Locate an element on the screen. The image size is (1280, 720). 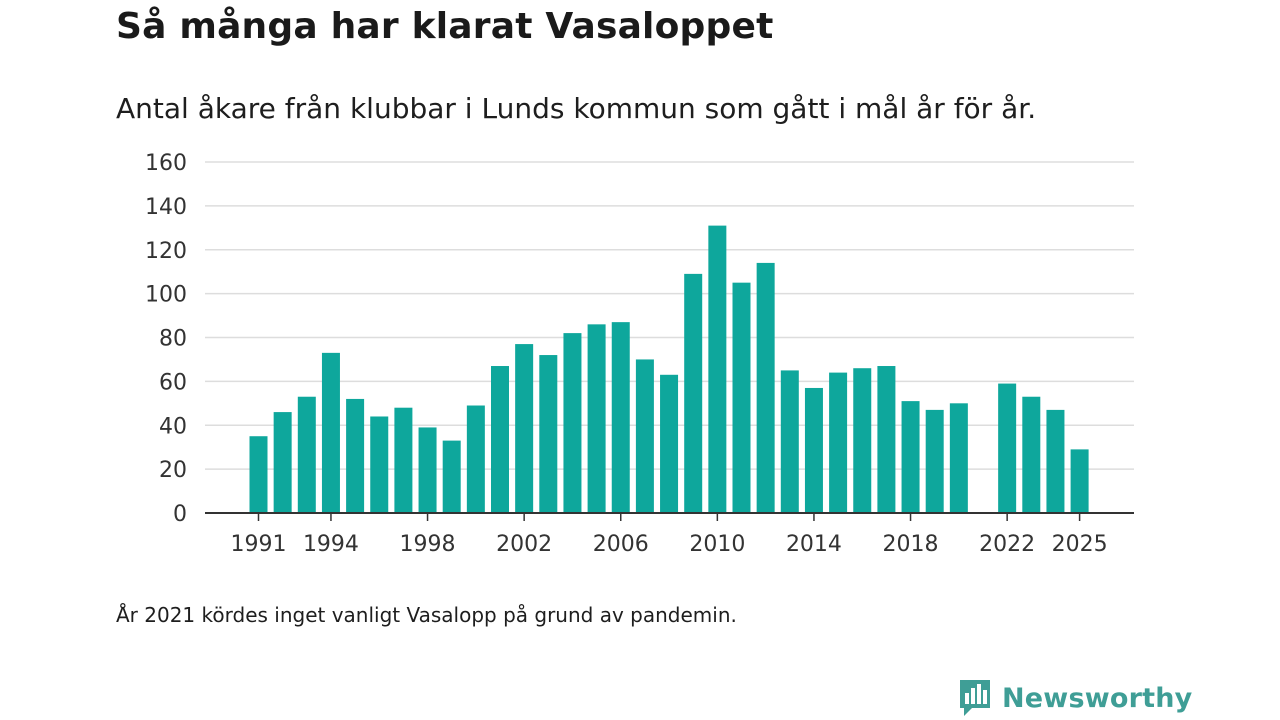
x-tick-label: 1994 is located at coordinates (331, 544).